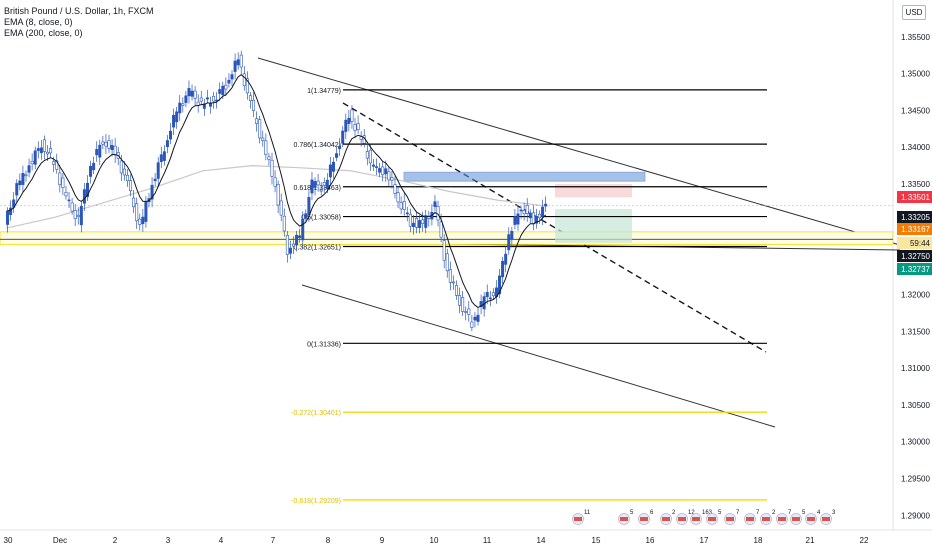 This screenshot has height=550, width=932. What do you see at coordinates (587, 513) in the screenshot?
I see `event-count: 11` at bounding box center [587, 513].